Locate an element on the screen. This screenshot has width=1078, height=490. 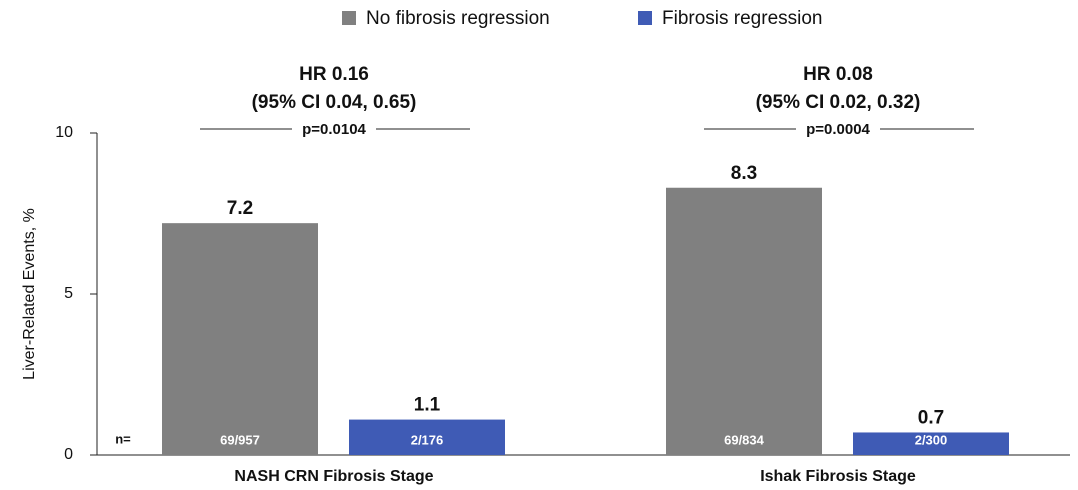
count-label: 69/957 is located at coordinates (240, 439).